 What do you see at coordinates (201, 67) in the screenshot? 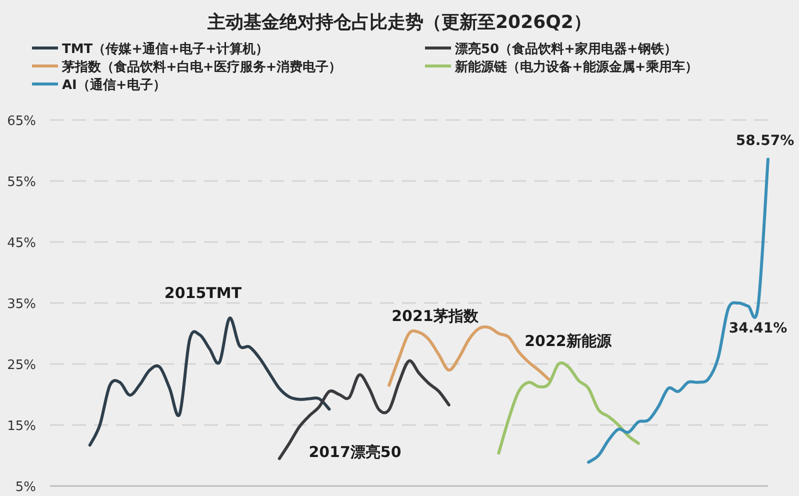
I see `legend-label: 茅指数（食品饮料+白电+医疗服务+消费电子）` at bounding box center [201, 67].